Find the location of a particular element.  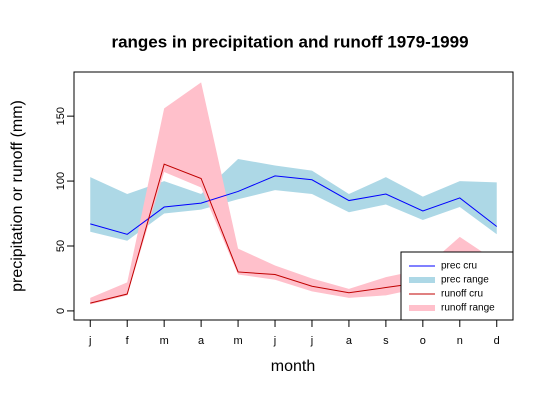

x-tick-label: s is located at coordinates (386, 341).